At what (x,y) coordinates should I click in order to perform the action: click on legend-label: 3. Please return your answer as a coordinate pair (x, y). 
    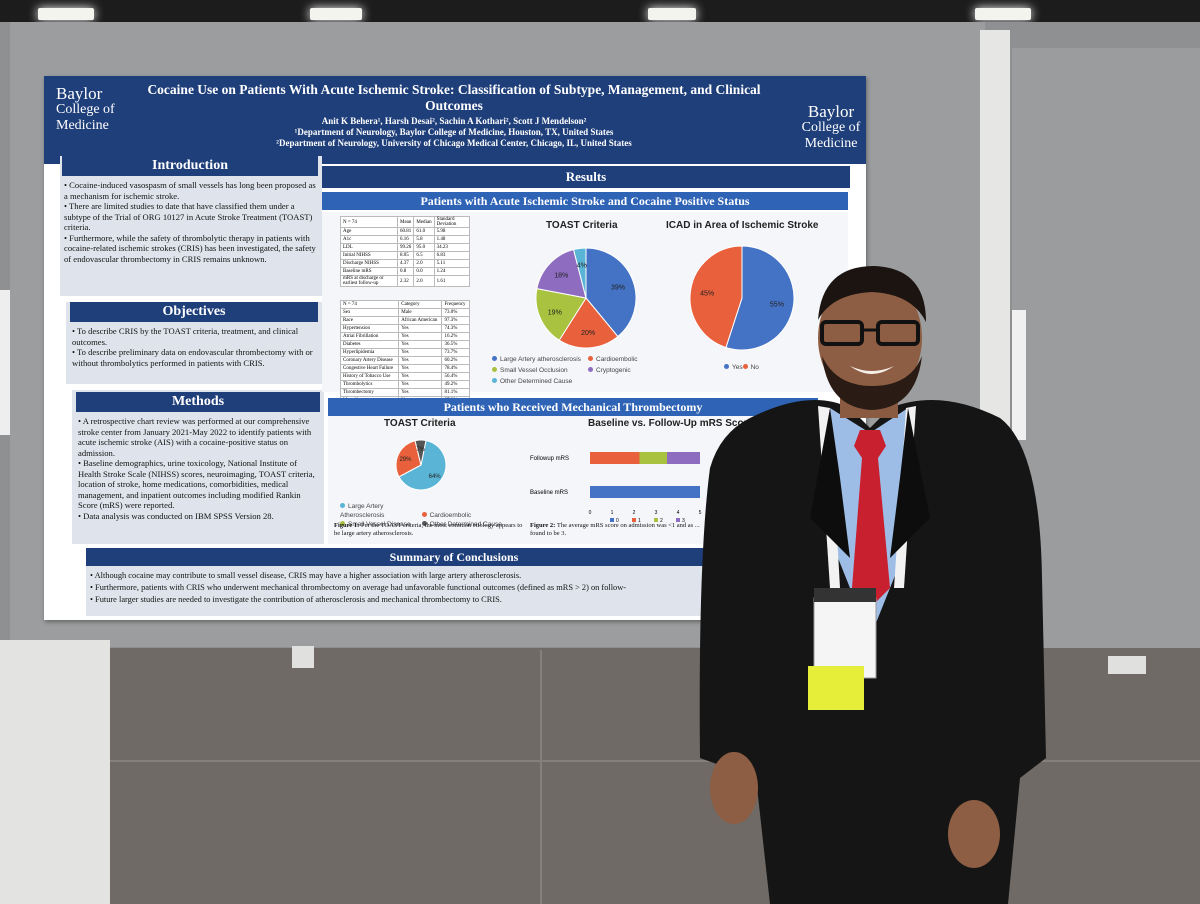
    Looking at the image, I should click on (683, 521).